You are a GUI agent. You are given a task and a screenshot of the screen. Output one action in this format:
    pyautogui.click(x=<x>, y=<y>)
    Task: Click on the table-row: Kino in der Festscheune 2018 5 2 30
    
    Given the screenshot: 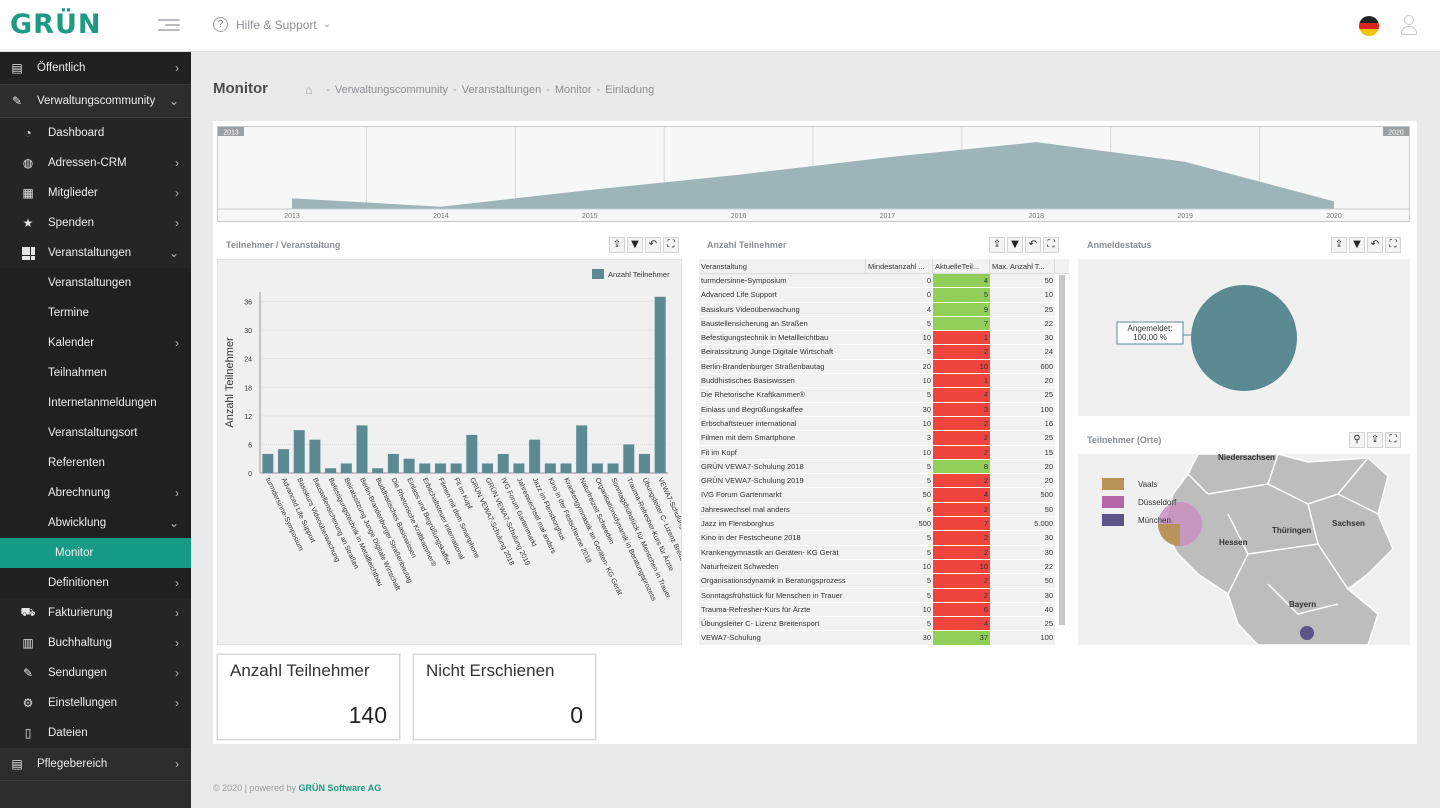 What is the action you would take?
    pyautogui.click(x=884, y=538)
    